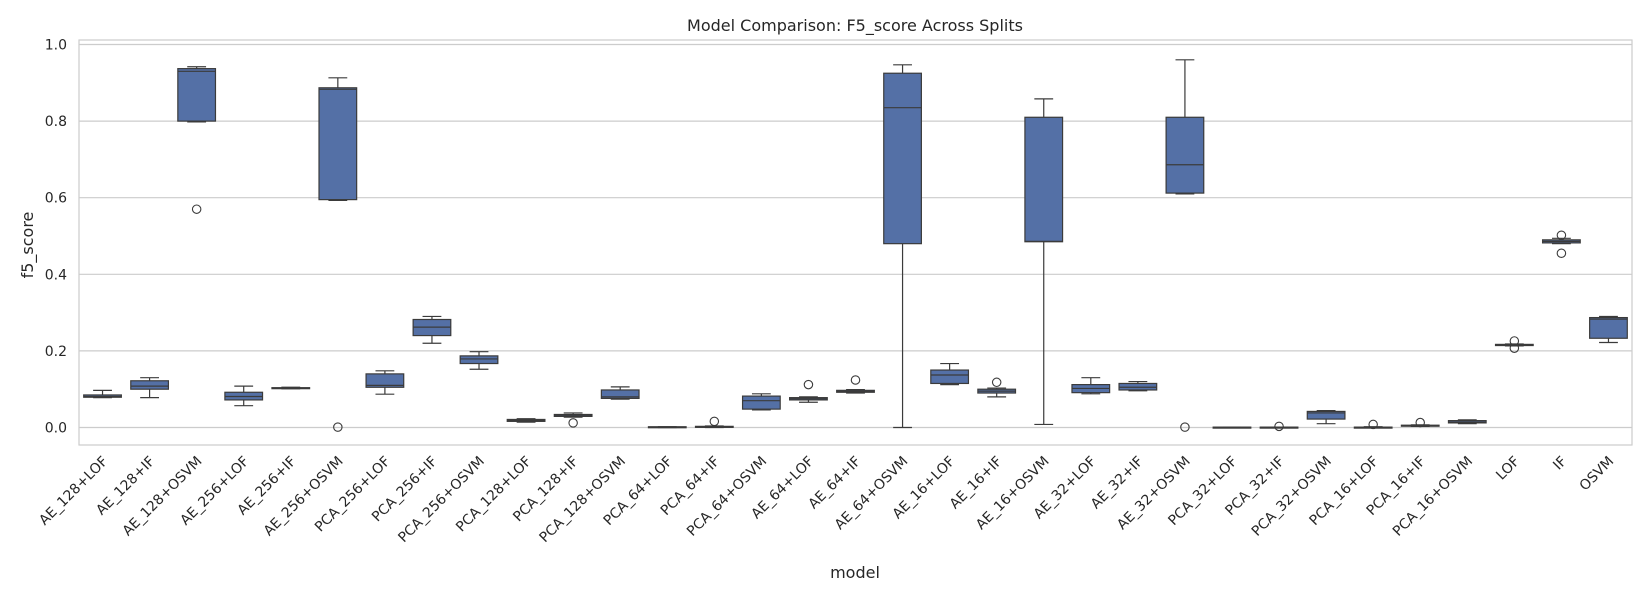  Describe the element at coordinates (1232, 427) in the screenshot. I see `box-PCA_32+LOF` at that location.